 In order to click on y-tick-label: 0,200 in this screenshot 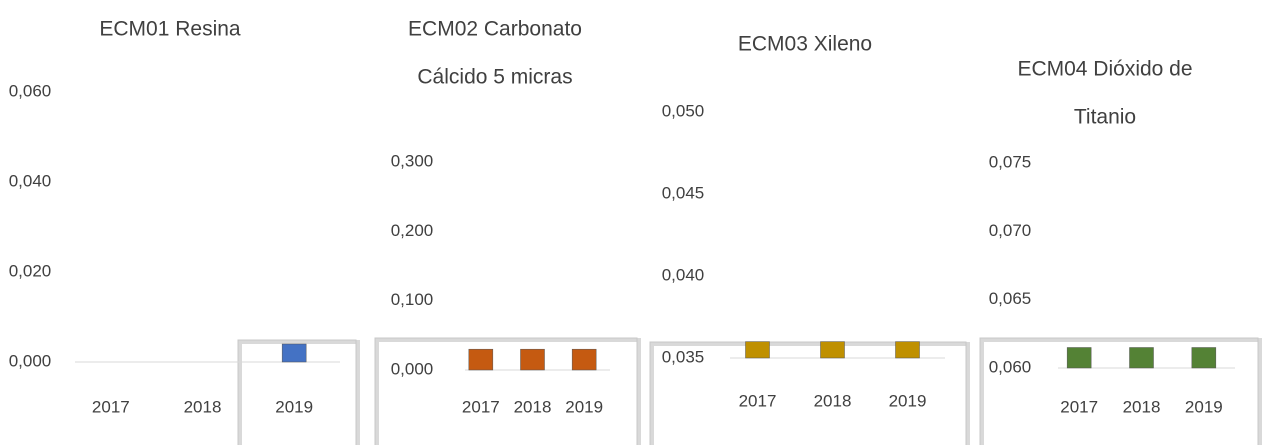, I will do `click(412, 230)`.